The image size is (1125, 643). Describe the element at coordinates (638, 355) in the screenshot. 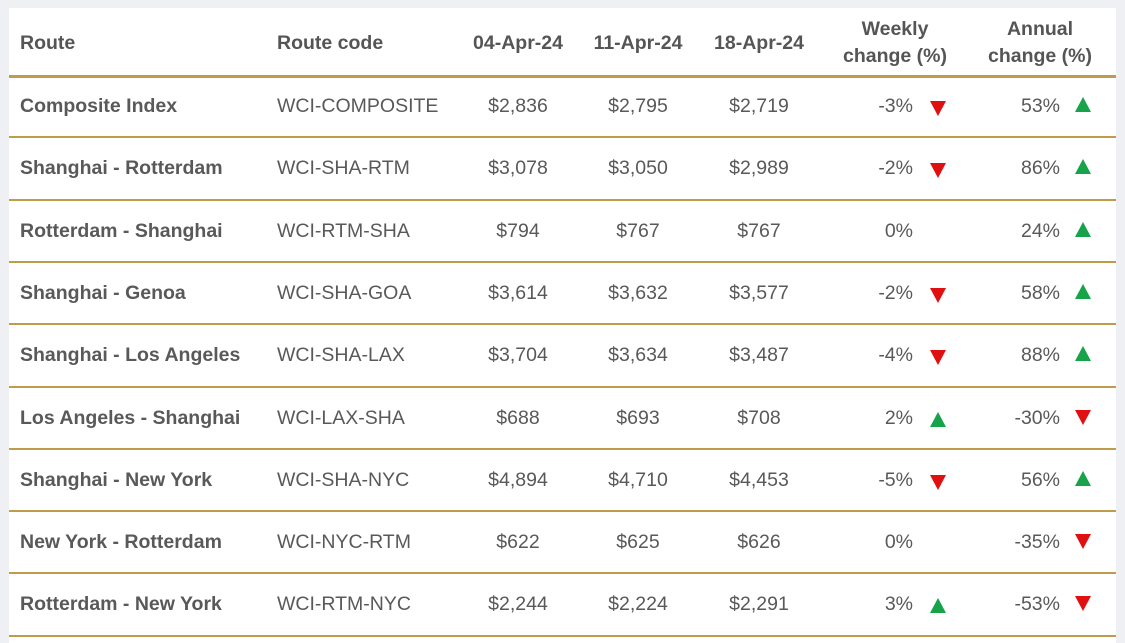

I see `row-value-11-apr: $3,634` at that location.